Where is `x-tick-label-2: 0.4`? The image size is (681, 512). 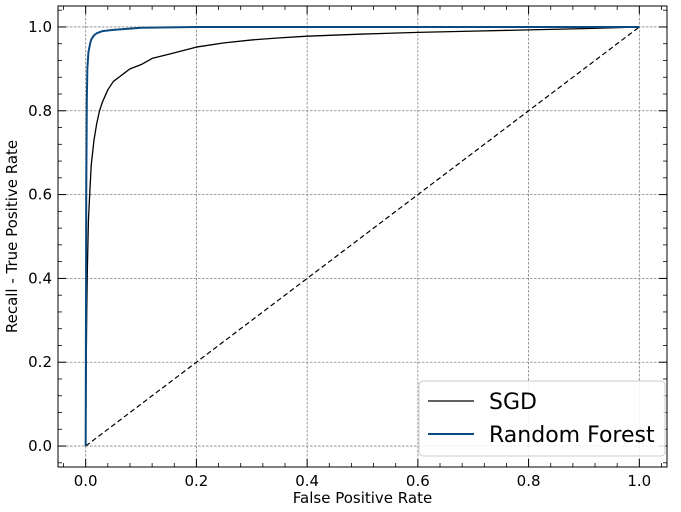
x-tick-label-2: 0.4 is located at coordinates (307, 481).